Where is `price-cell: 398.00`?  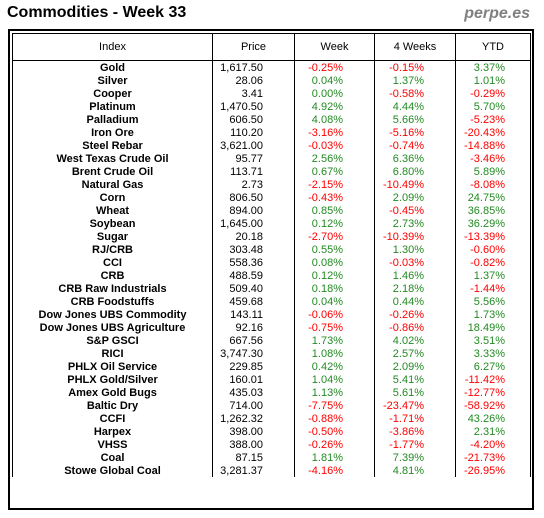
price-cell: 398.00 is located at coordinates (253, 431).